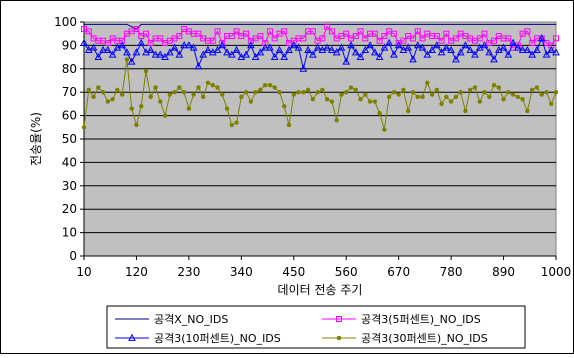 This screenshot has width=574, height=358. Describe the element at coordinates (346, 272) in the screenshot. I see `x-tick-label: 560` at that location.